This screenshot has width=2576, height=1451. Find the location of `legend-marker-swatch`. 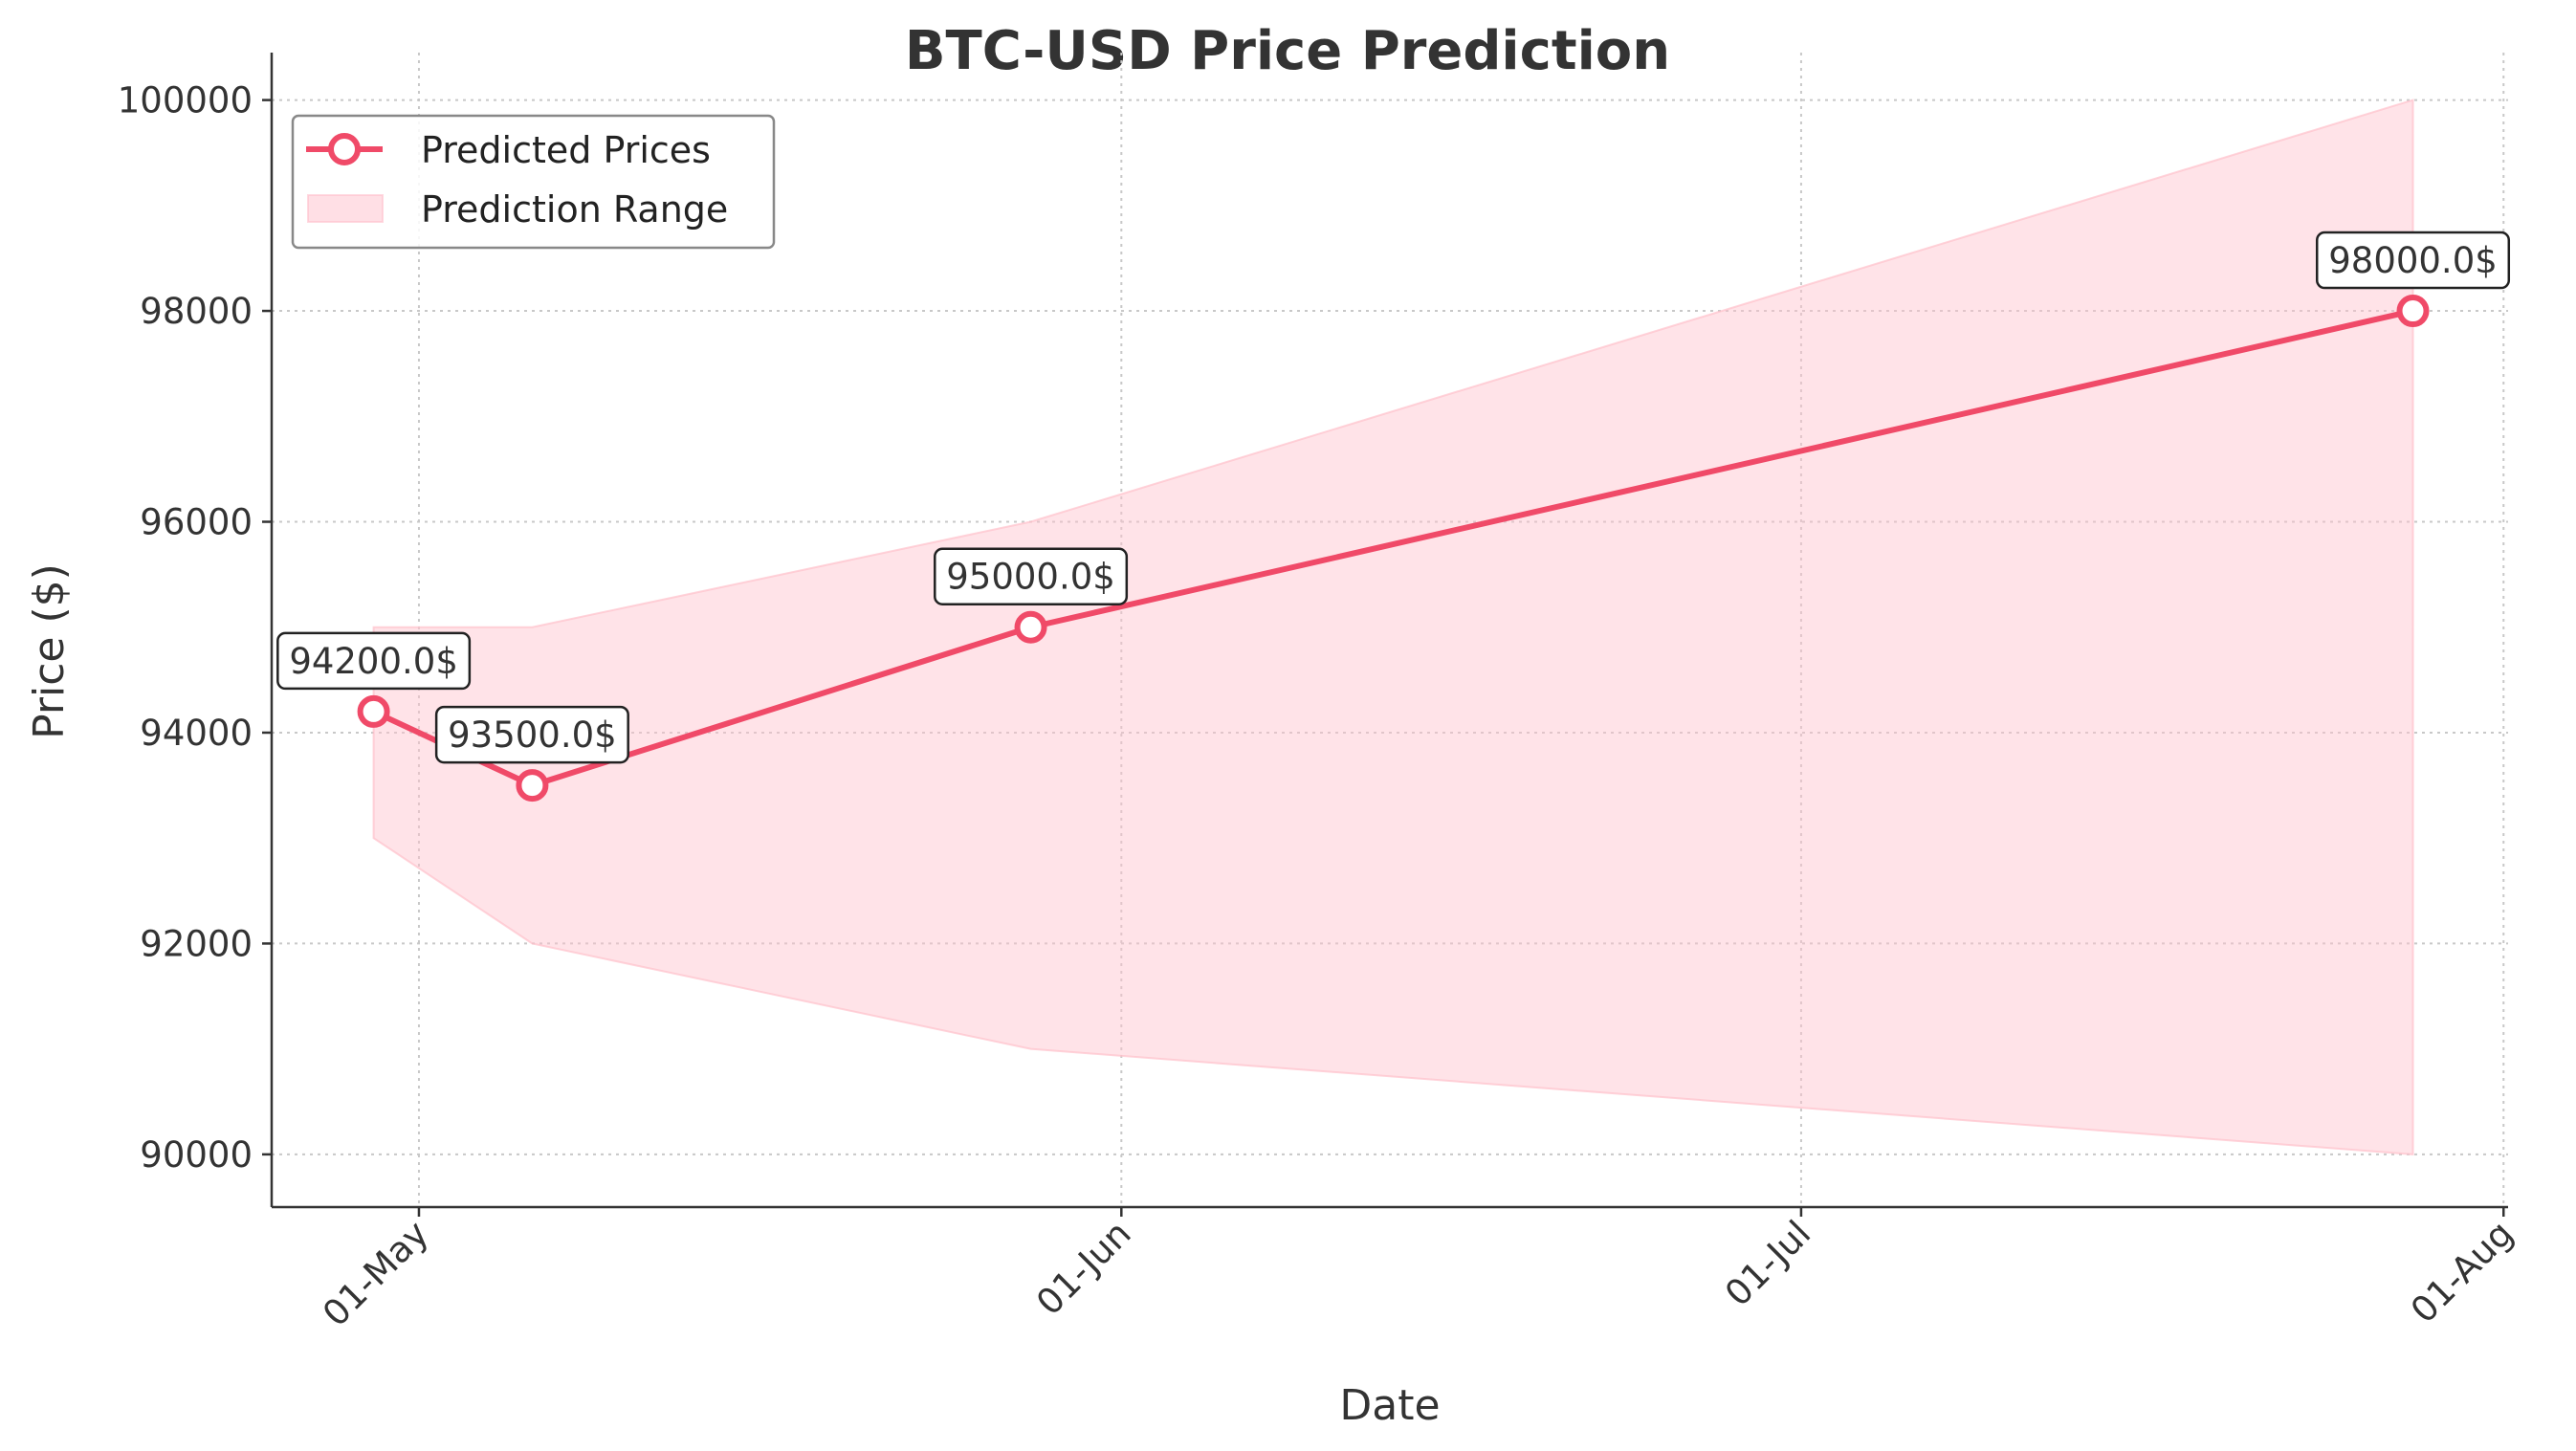

legend-marker-swatch is located at coordinates (344, 149).